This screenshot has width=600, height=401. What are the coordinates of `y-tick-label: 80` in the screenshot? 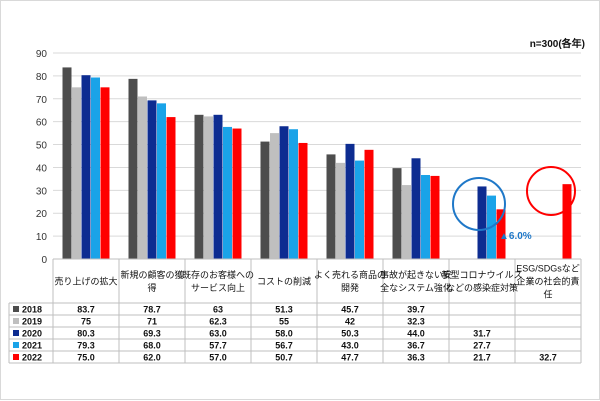 It's located at (42, 77).